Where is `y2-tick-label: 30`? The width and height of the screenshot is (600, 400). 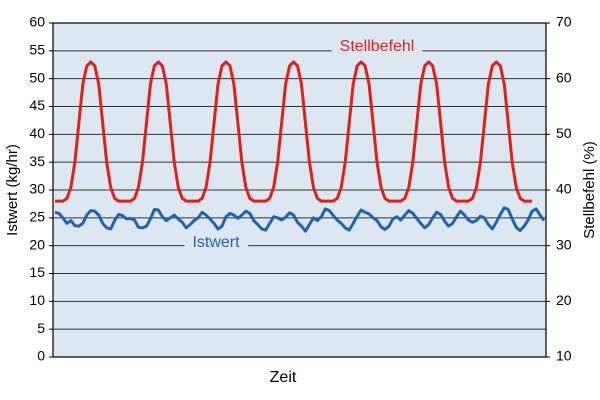
y2-tick-label: 30 is located at coordinates (564, 244).